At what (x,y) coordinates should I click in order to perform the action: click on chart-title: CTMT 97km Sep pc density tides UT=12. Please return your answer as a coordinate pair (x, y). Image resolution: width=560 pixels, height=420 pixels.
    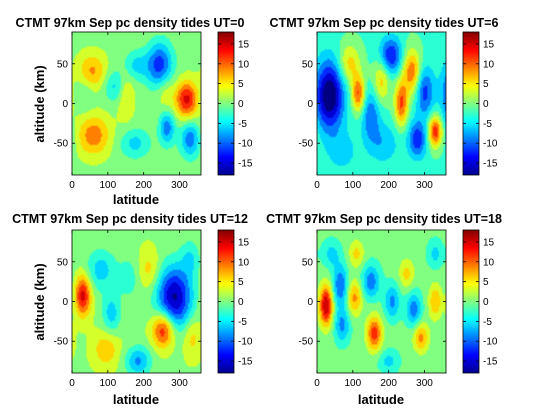
    Looking at the image, I should click on (130, 219).